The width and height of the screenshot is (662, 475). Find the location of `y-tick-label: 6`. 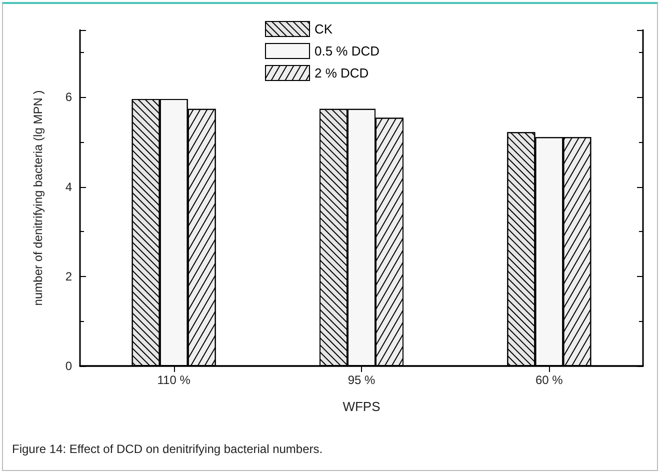

y-tick-label: 6 is located at coordinates (68, 97).